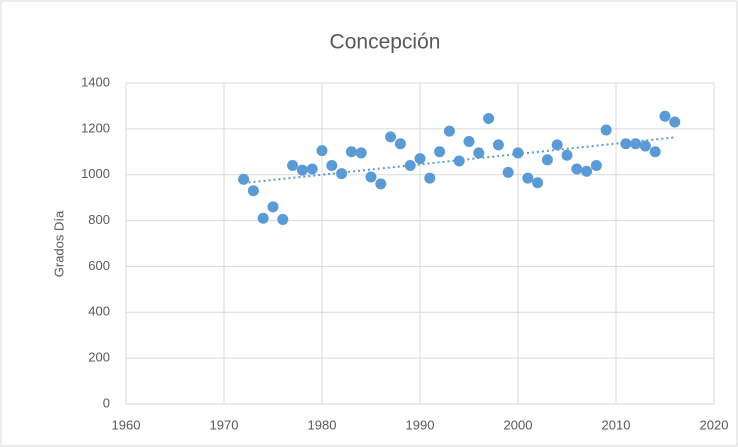 This screenshot has width=738, height=447. What do you see at coordinates (95, 81) in the screenshot?
I see `y-tick-label: 1400` at bounding box center [95, 81].